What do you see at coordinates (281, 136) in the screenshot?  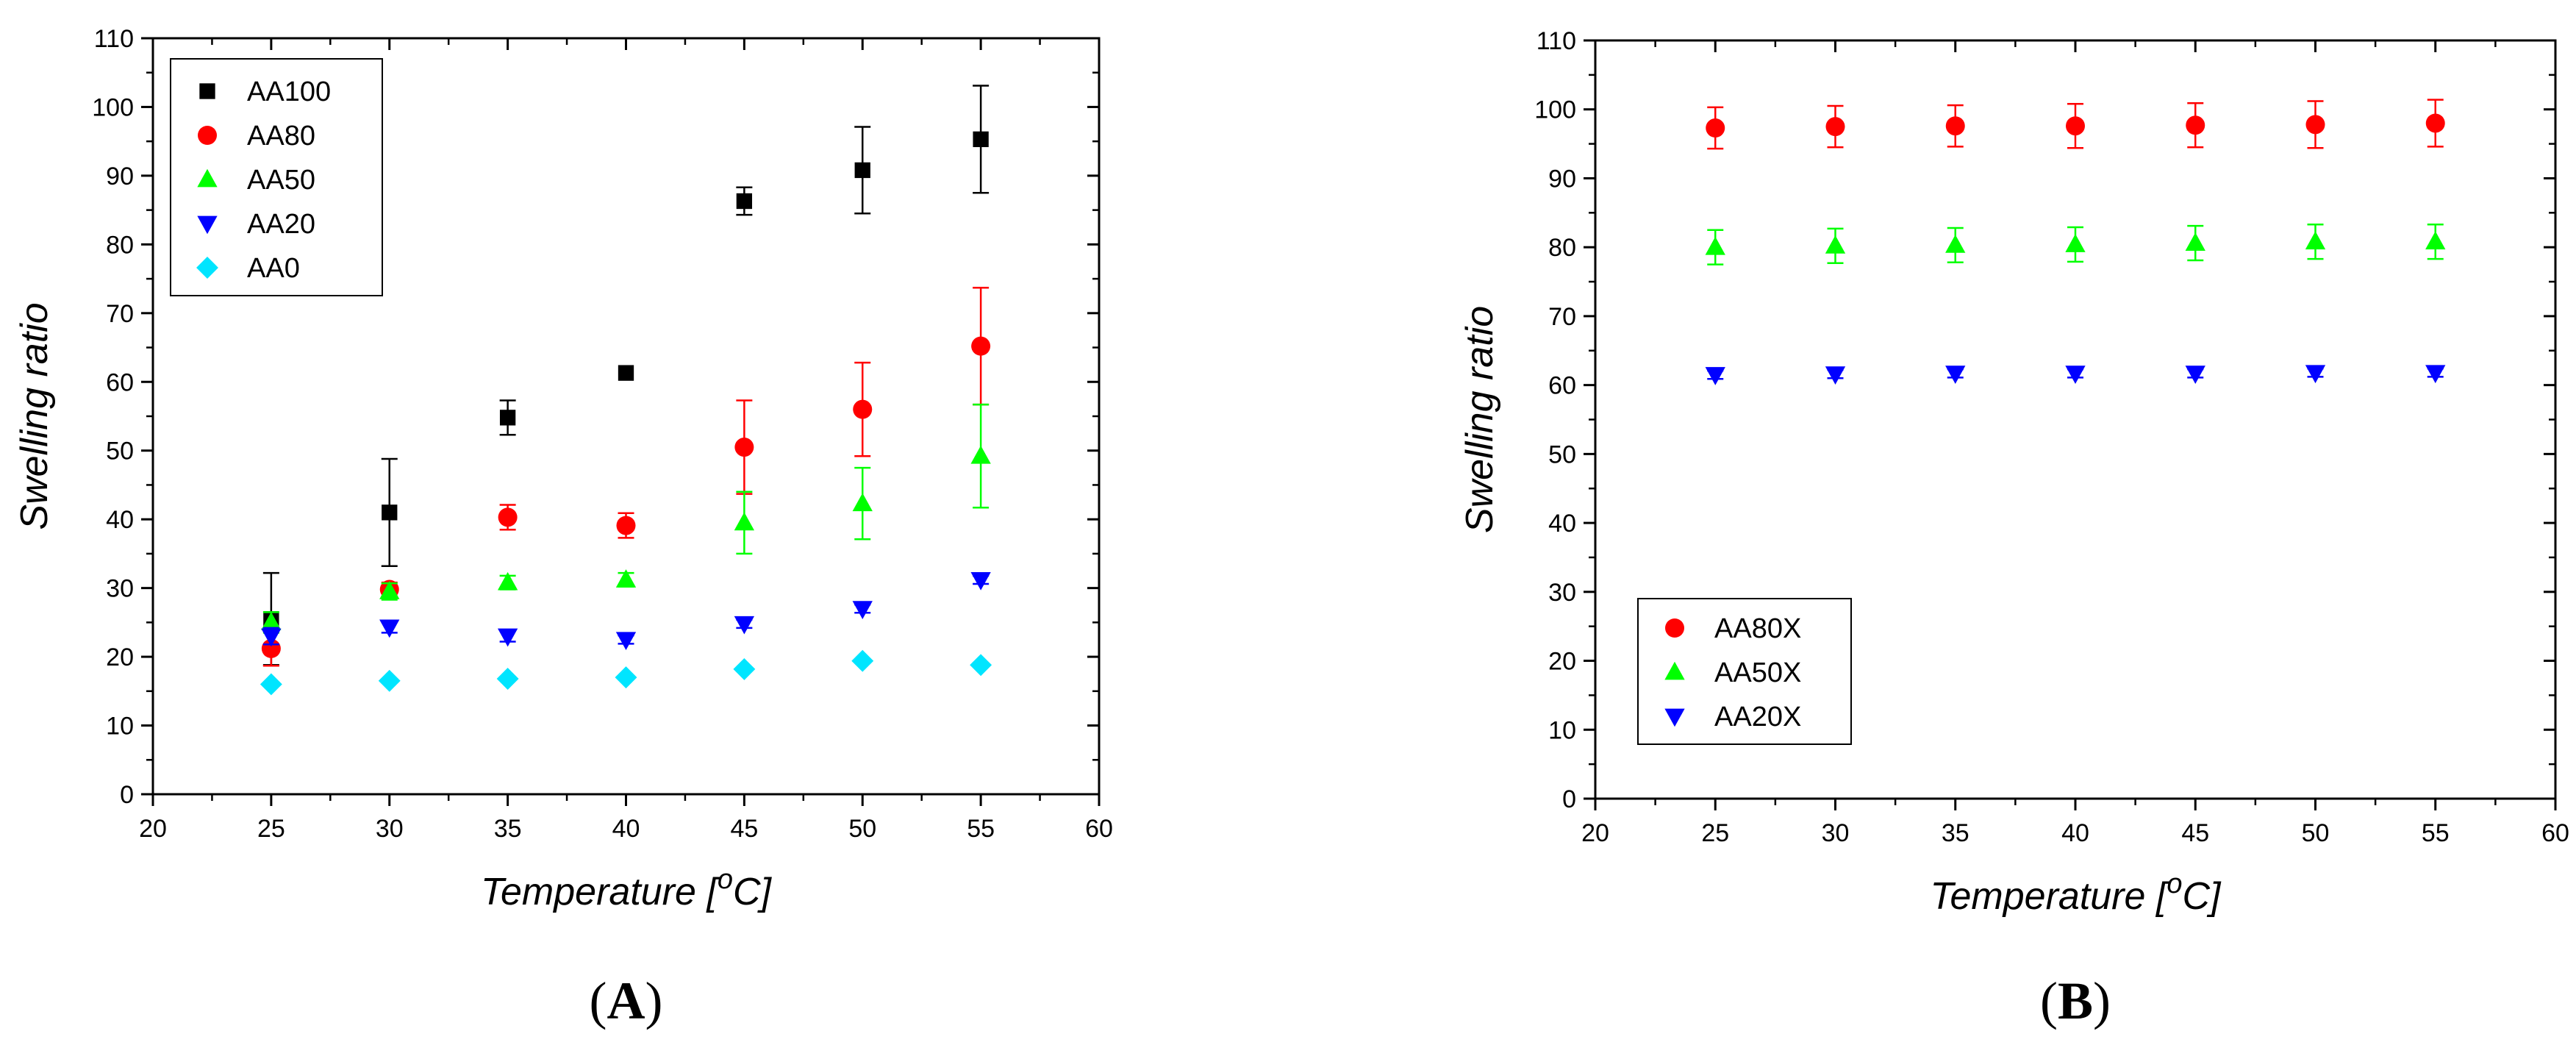 I see `legend-label-aa80: AA80` at bounding box center [281, 136].